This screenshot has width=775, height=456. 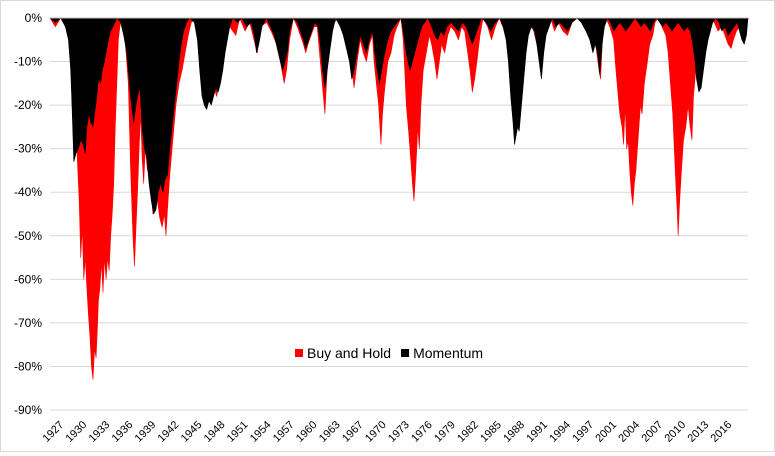 What do you see at coordinates (722, 432) in the screenshot?
I see `x-tick-label-29: 2016` at bounding box center [722, 432].